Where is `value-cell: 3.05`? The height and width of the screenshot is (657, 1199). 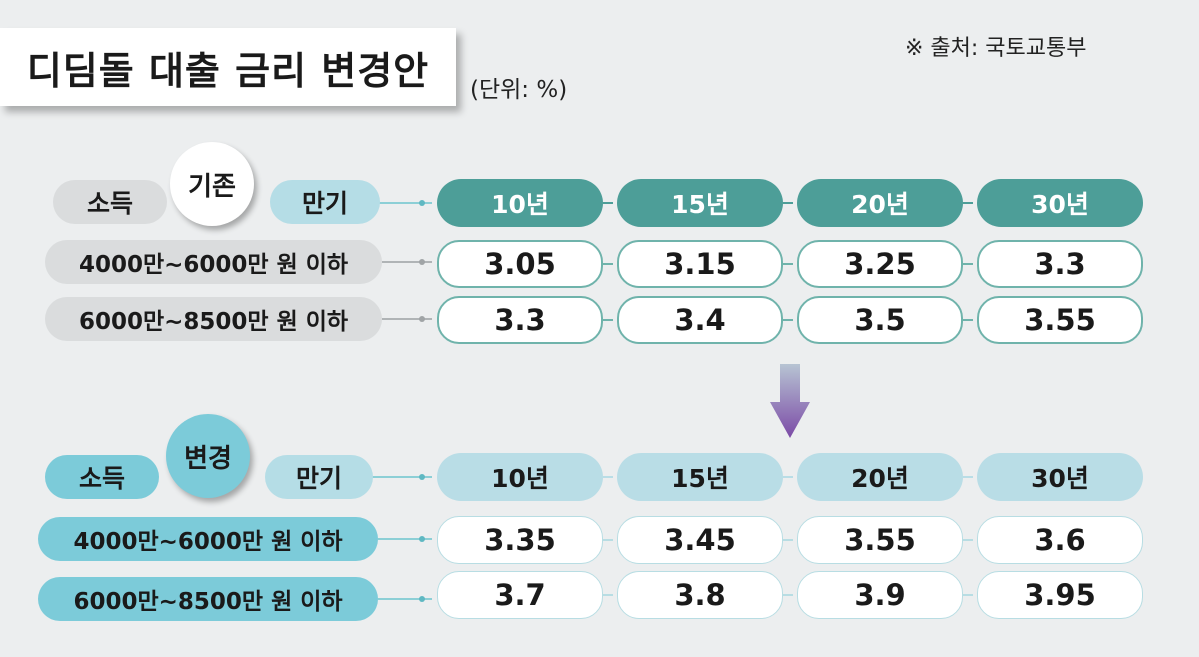 value-cell: 3.05 is located at coordinates (520, 264).